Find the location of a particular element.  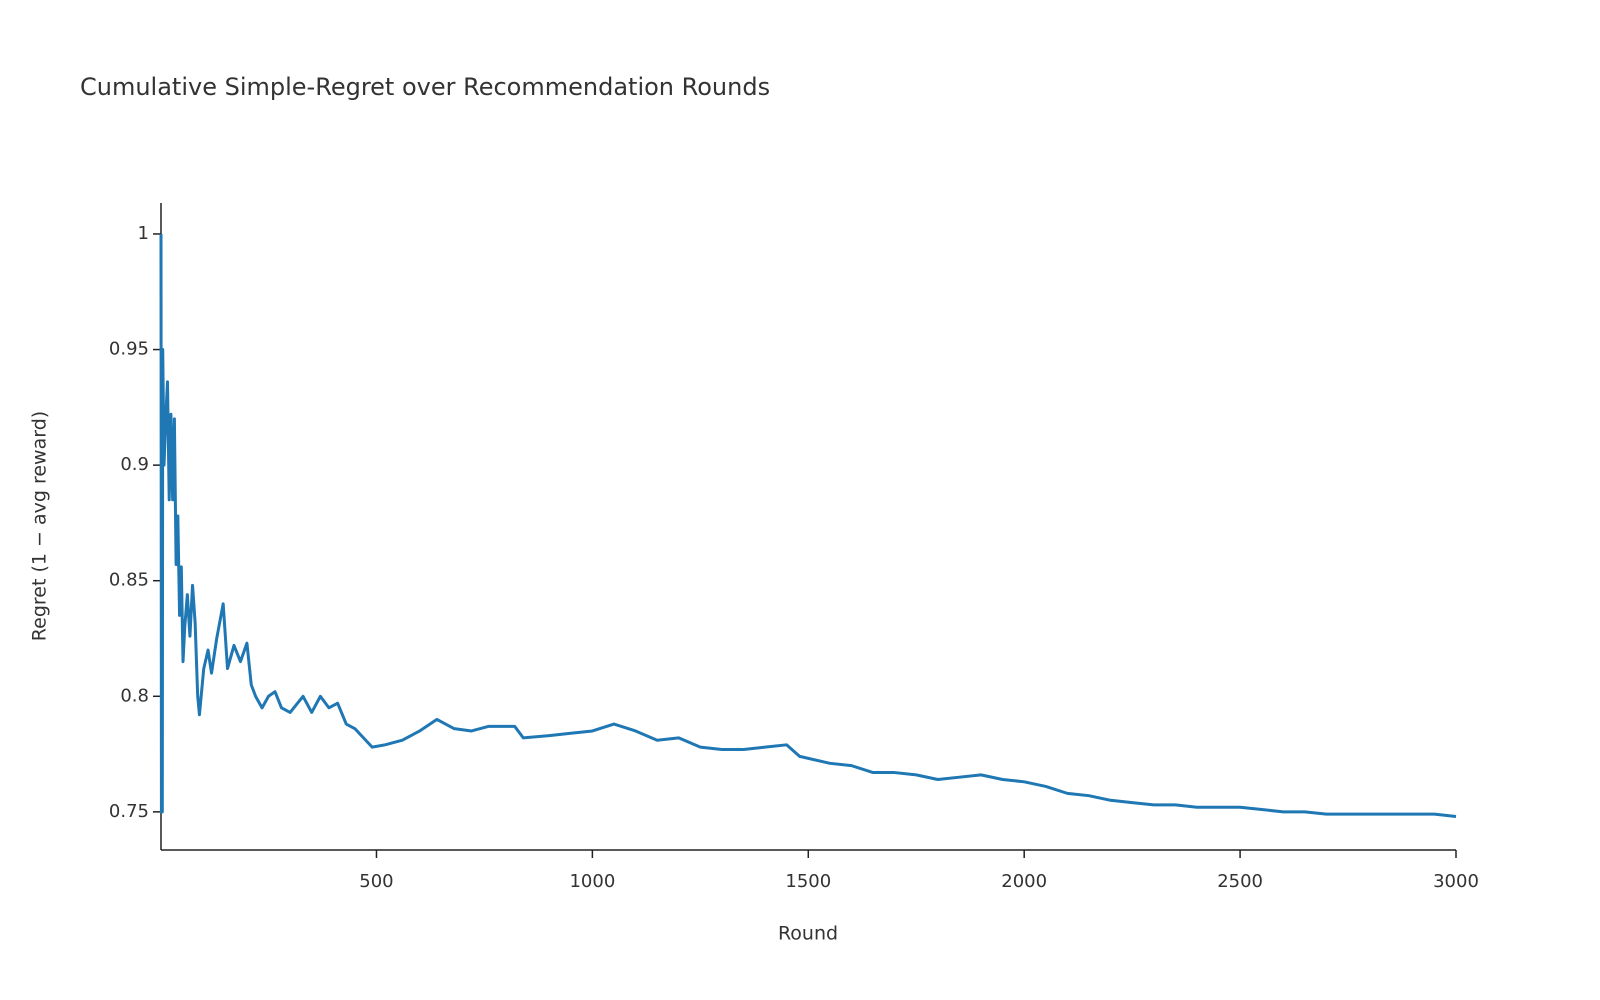

y-tick-label: 0.85 is located at coordinates (129, 580).